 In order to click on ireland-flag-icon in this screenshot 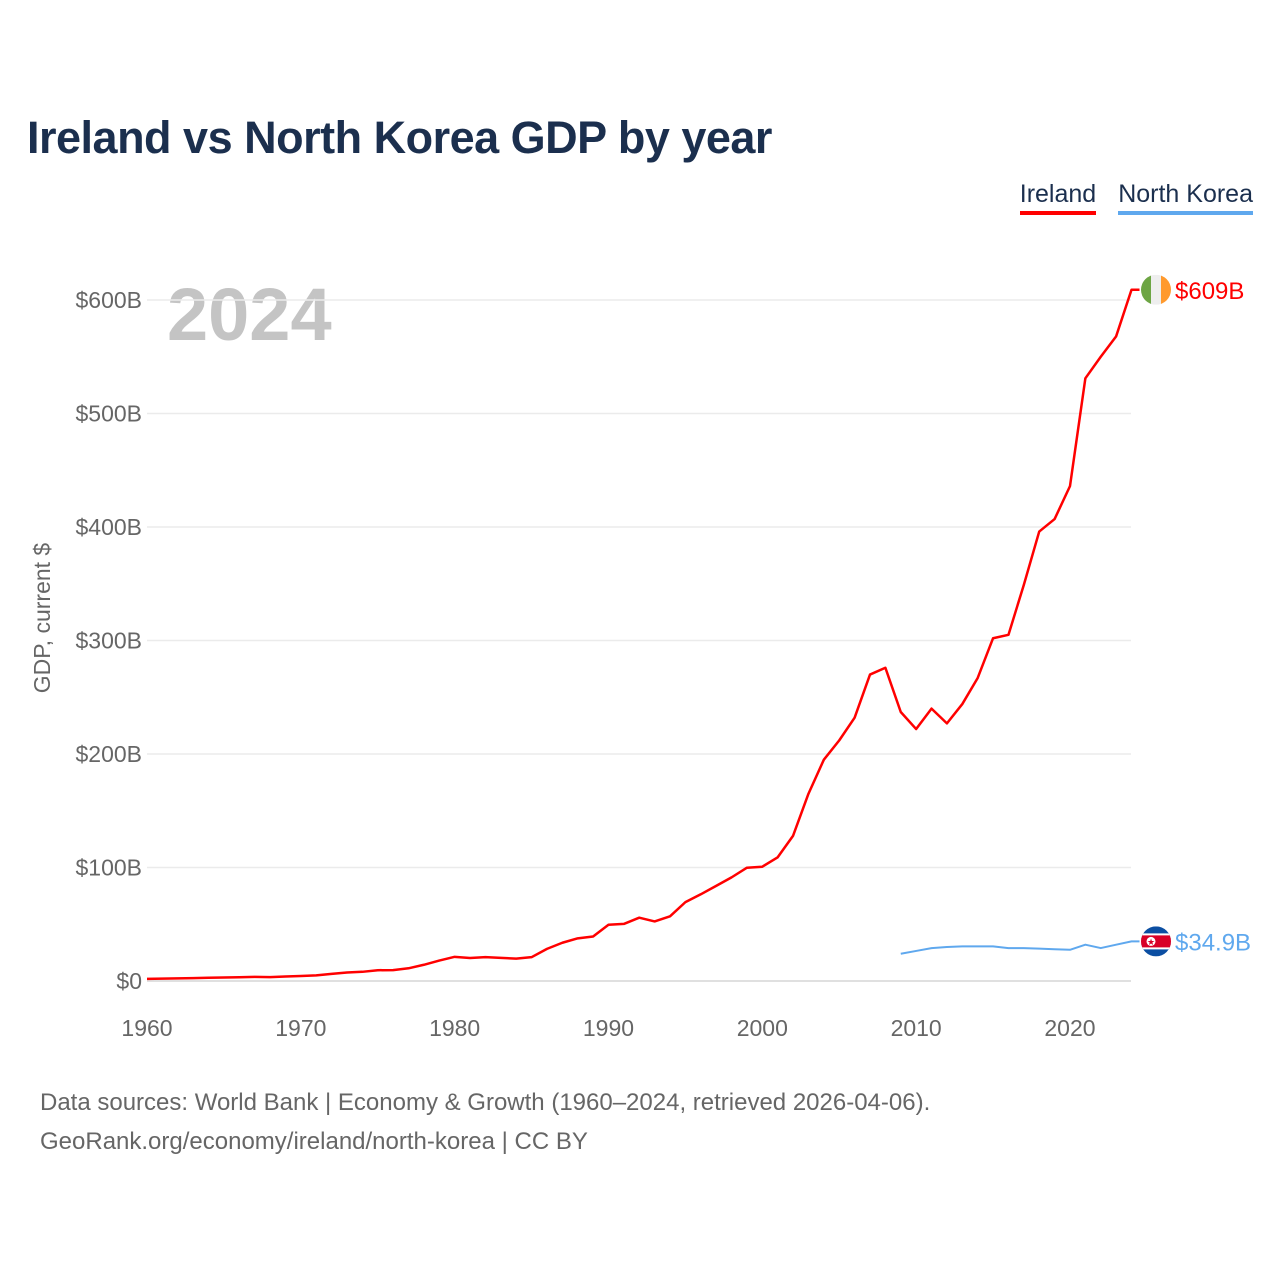, I will do `click(1156, 289)`.